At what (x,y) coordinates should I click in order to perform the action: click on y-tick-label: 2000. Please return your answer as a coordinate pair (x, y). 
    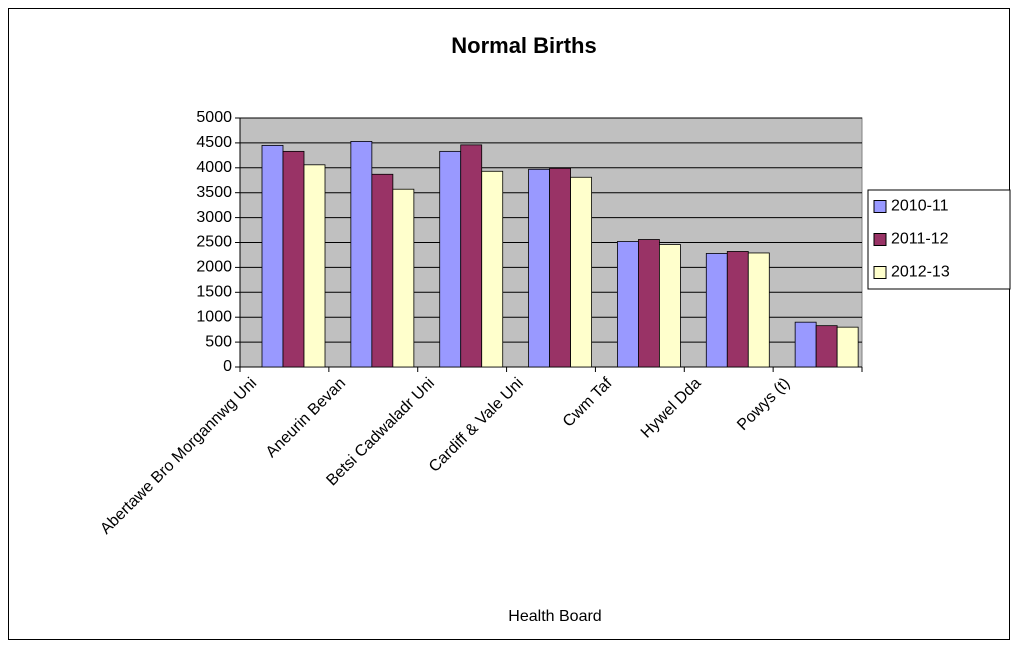
    Looking at the image, I should click on (214, 267).